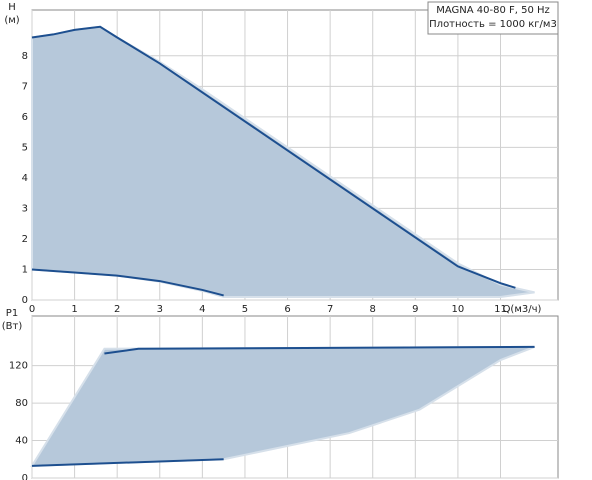 The image size is (592, 480). What do you see at coordinates (12, 326) in the screenshot?
I see `y-axis-unit: (Вт)` at bounding box center [12, 326].